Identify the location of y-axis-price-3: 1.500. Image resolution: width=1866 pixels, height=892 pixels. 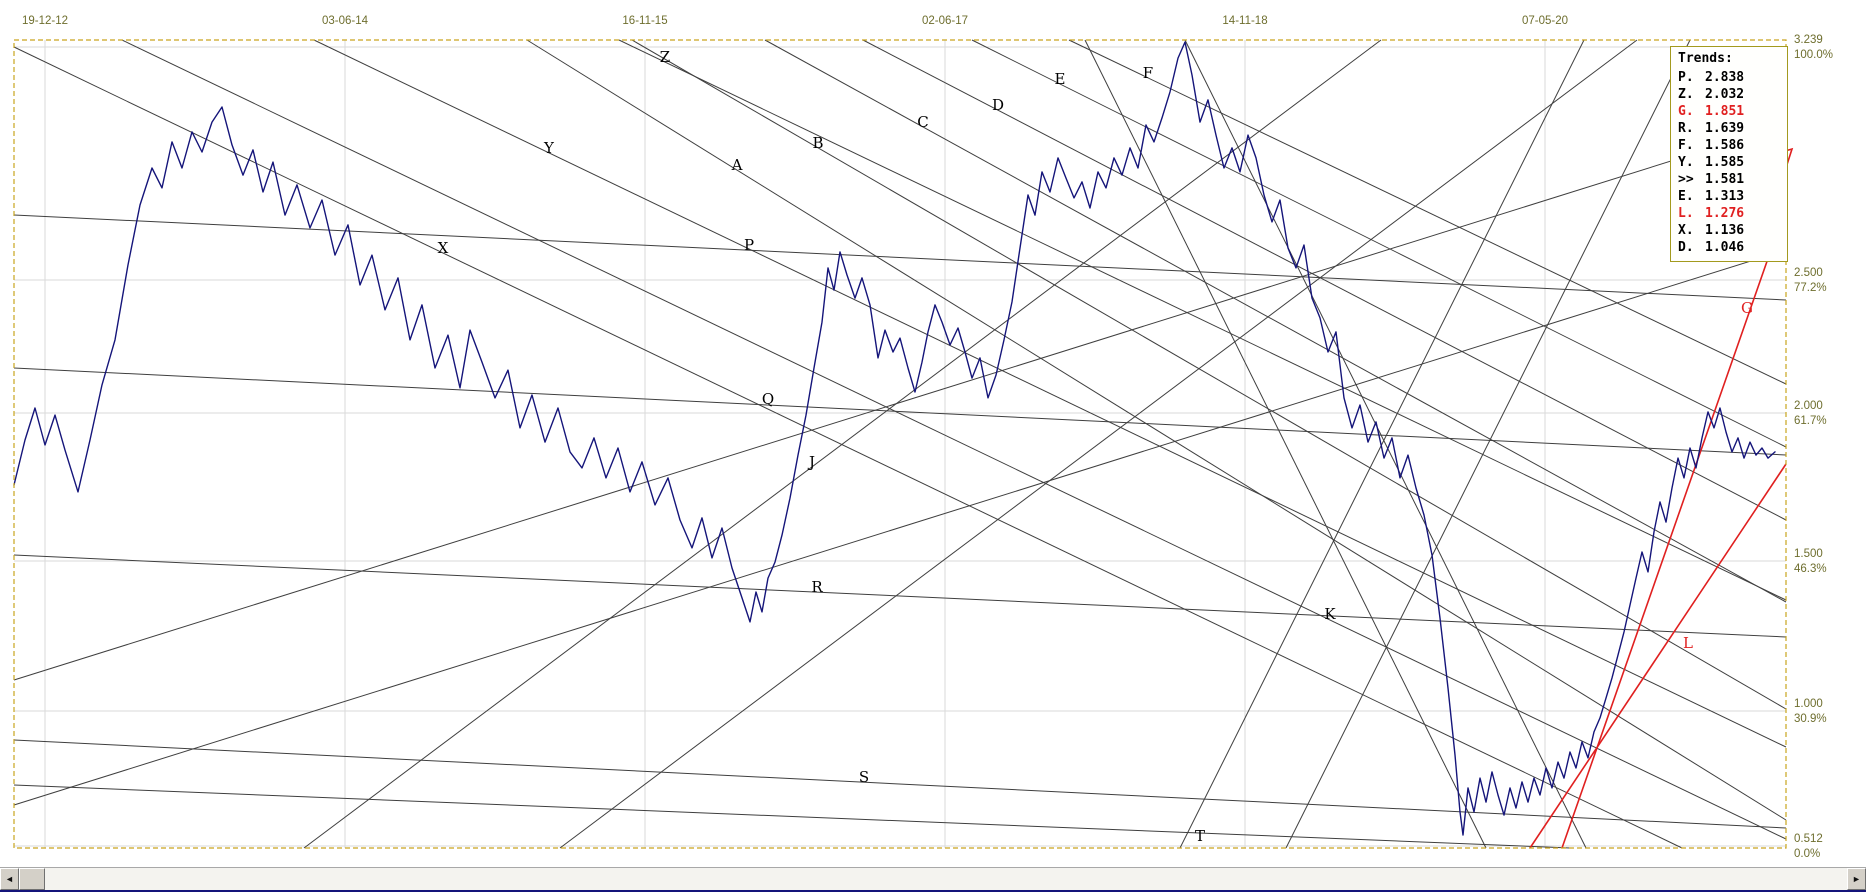
(1808, 554).